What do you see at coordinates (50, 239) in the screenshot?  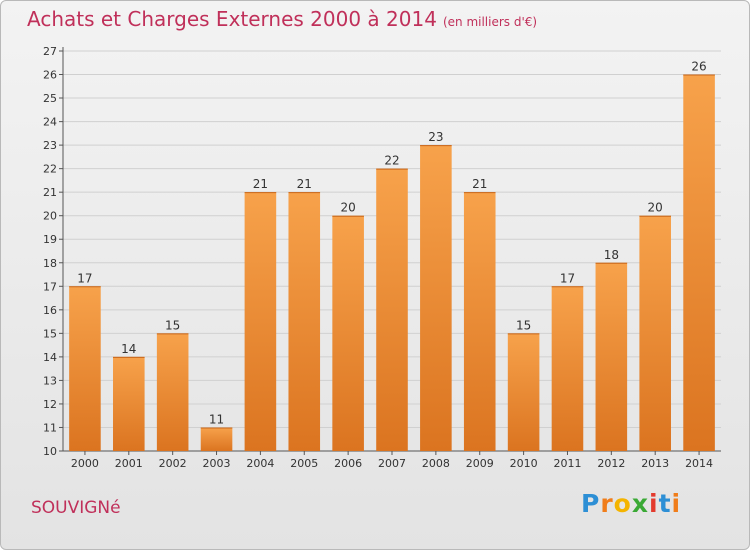 I see `y-tick-label: 19` at bounding box center [50, 239].